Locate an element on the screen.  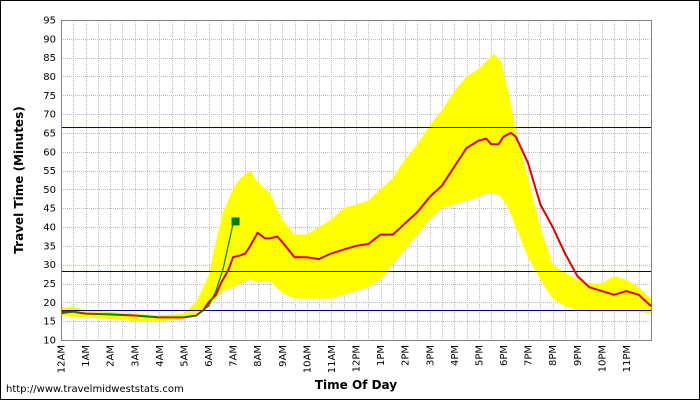
x-tick-label: 3AM is located at coordinates (135, 356).